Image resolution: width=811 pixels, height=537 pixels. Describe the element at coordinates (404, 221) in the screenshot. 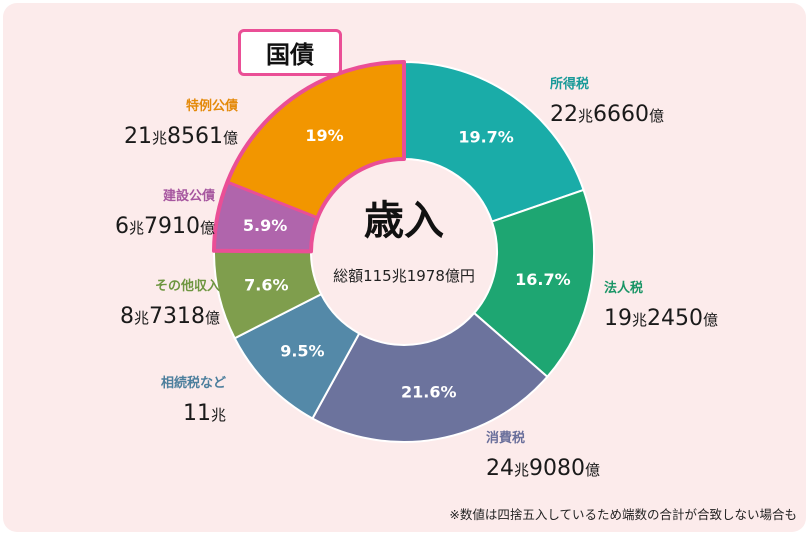

I see `center-title: 歳入` at that location.